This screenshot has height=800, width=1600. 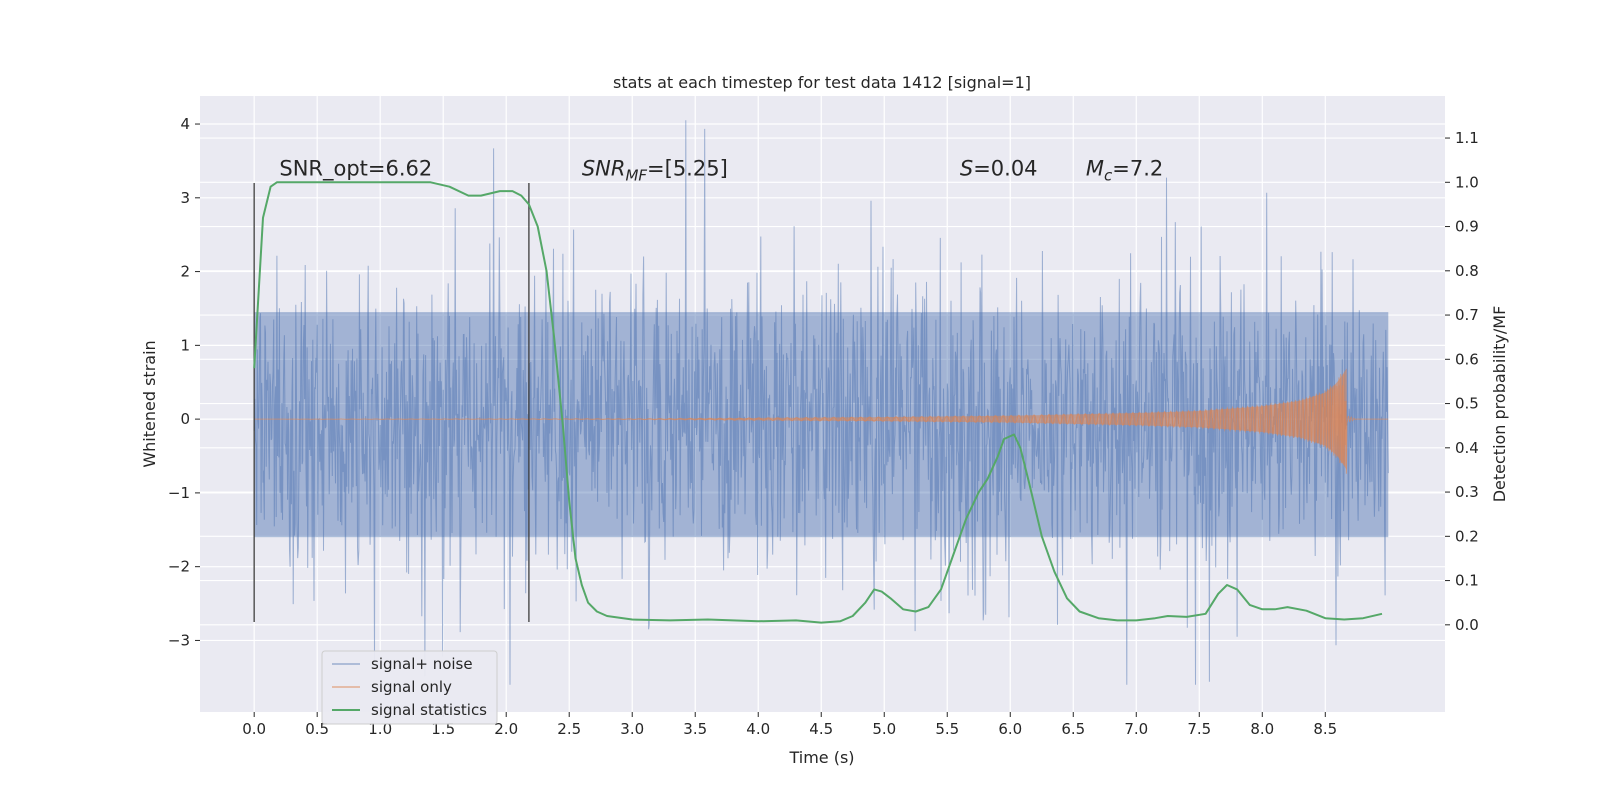 What do you see at coordinates (821, 757) in the screenshot?
I see `x-axis-label: Time (s)` at bounding box center [821, 757].